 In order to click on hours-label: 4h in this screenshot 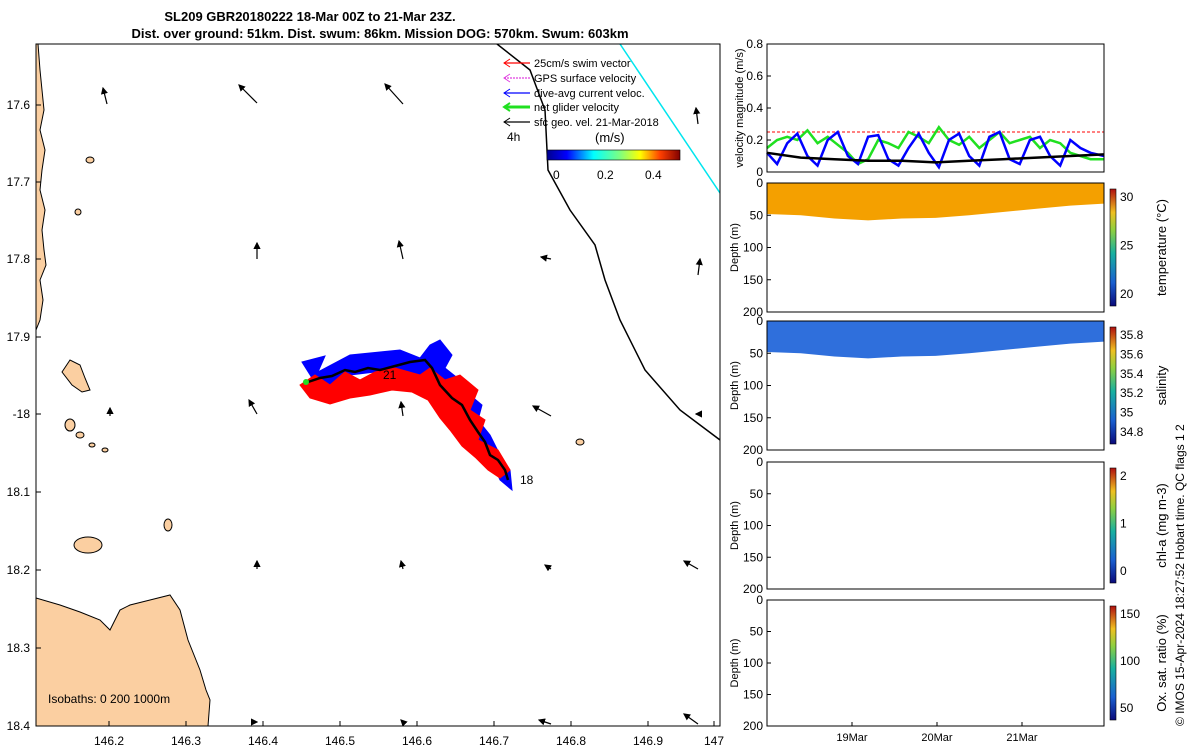, I will do `click(513, 137)`.